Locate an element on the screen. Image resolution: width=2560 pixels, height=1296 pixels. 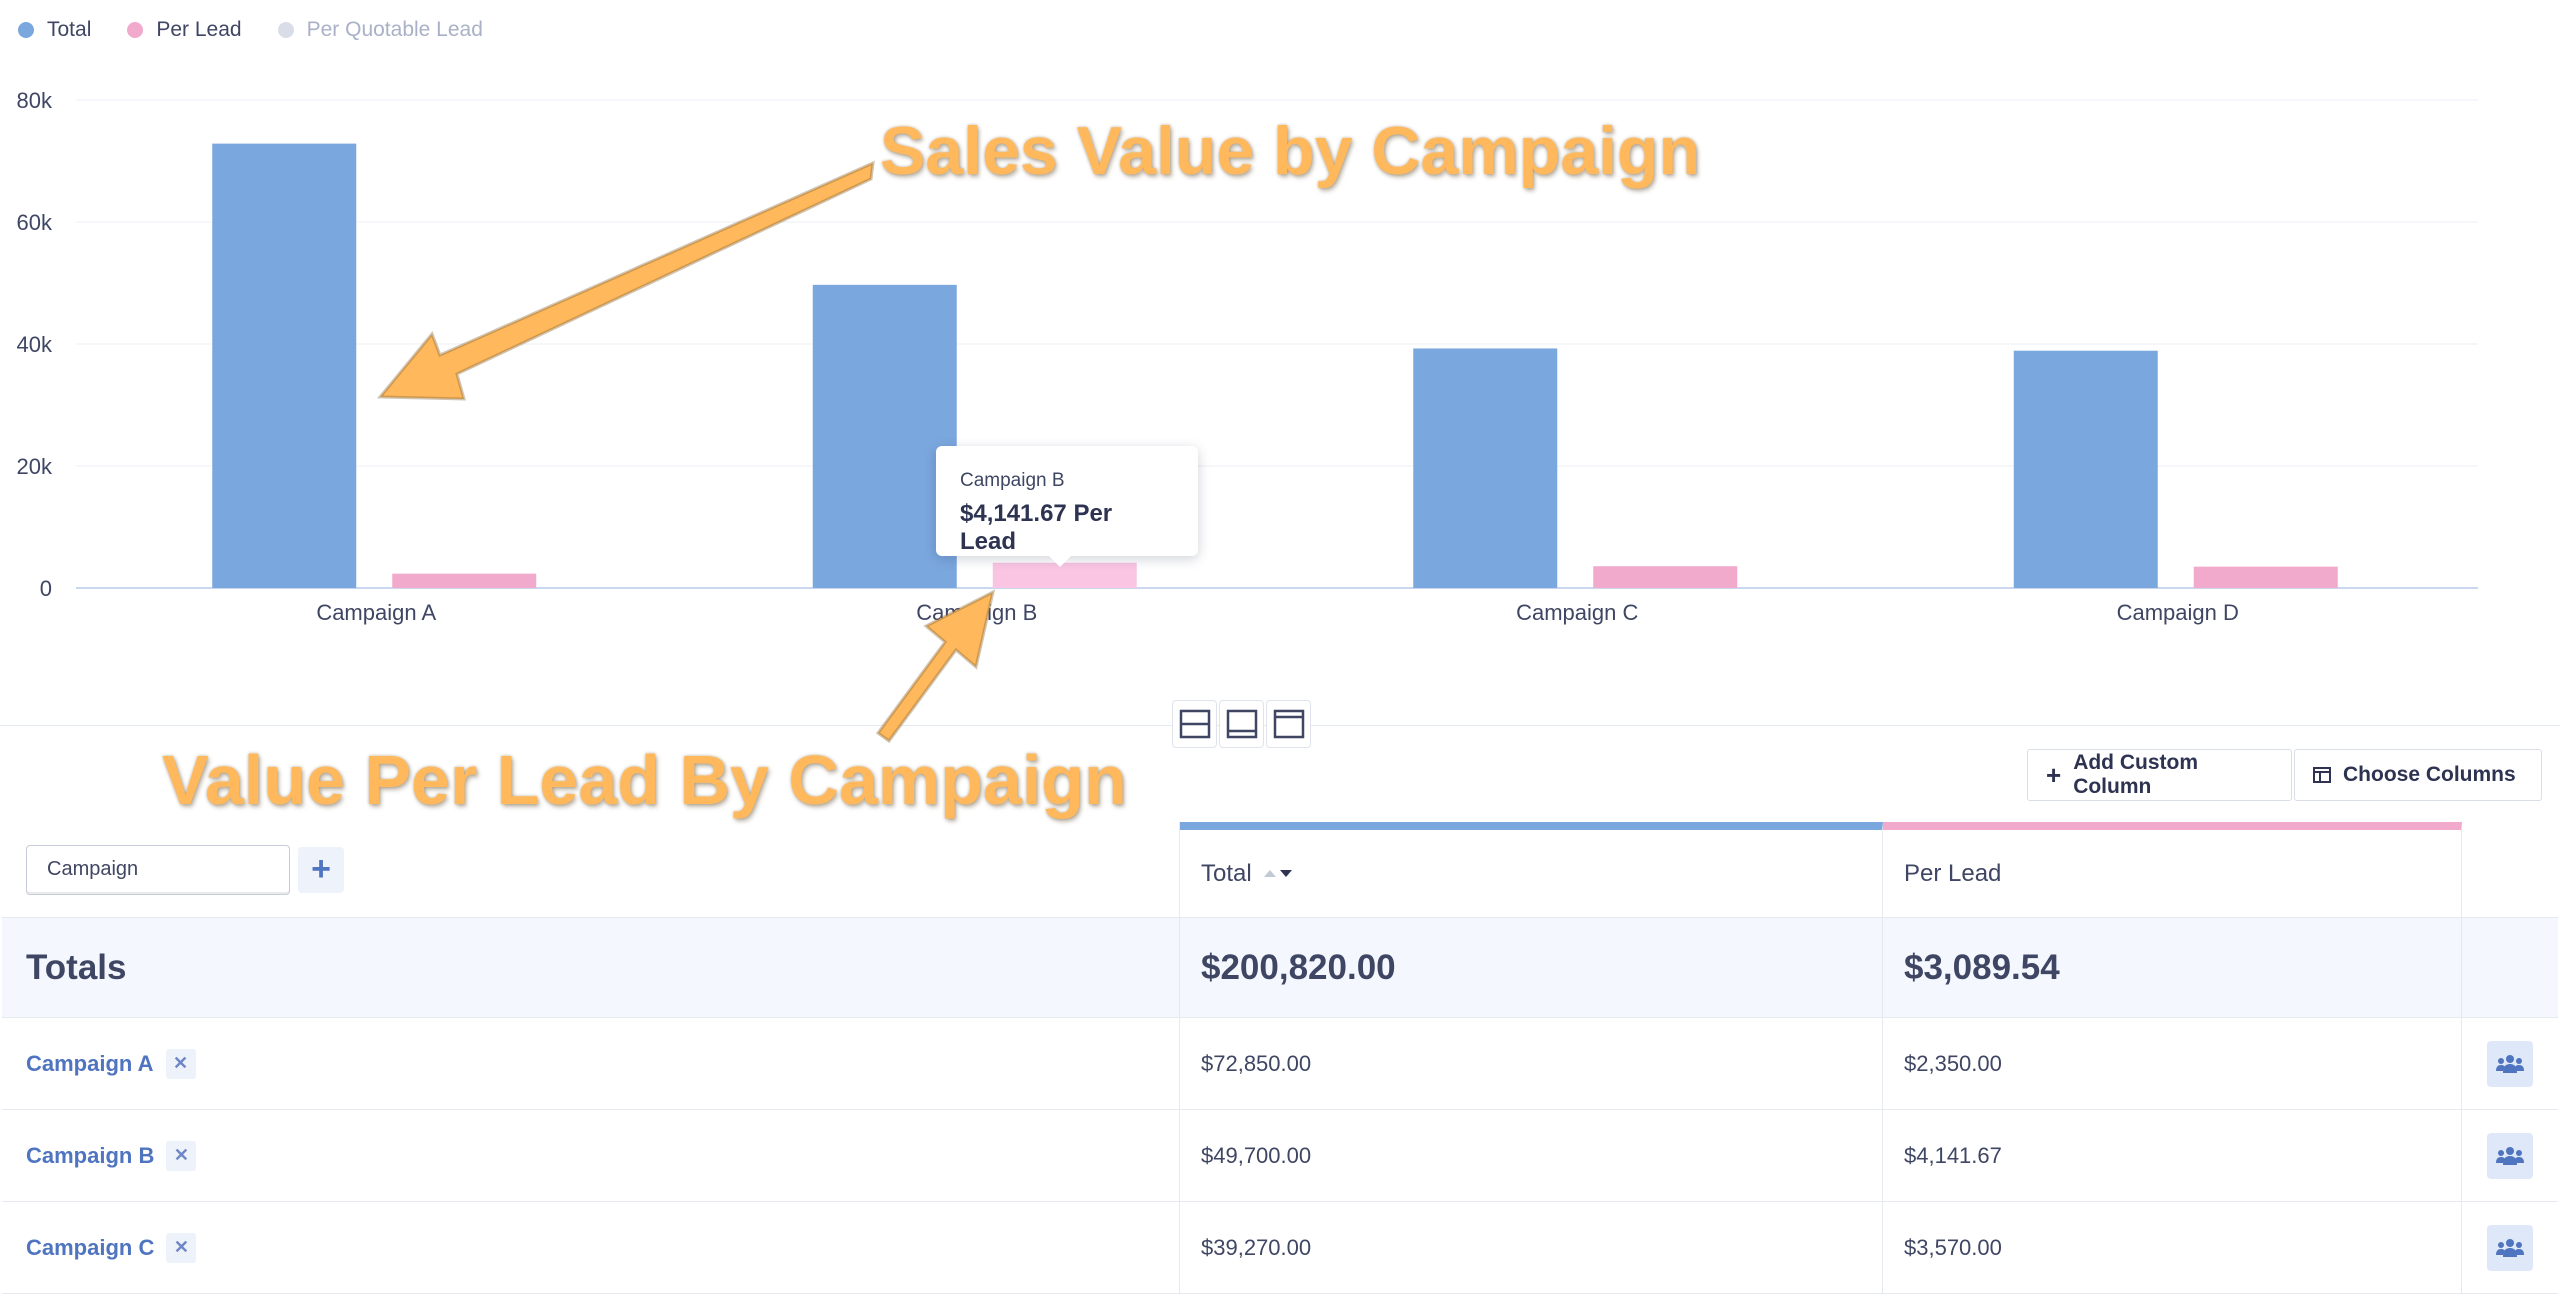
bar-total-campaign-d is located at coordinates (2085, 469).